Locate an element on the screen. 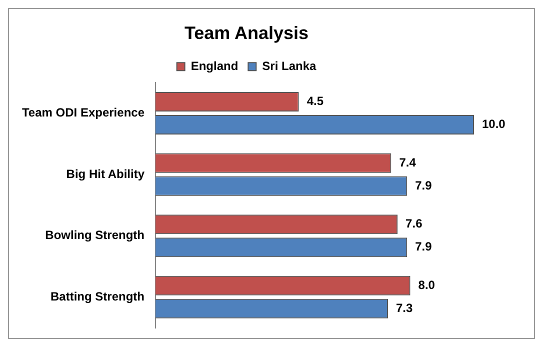 This screenshot has height=347, width=543. data-label: 7.3 is located at coordinates (405, 307).